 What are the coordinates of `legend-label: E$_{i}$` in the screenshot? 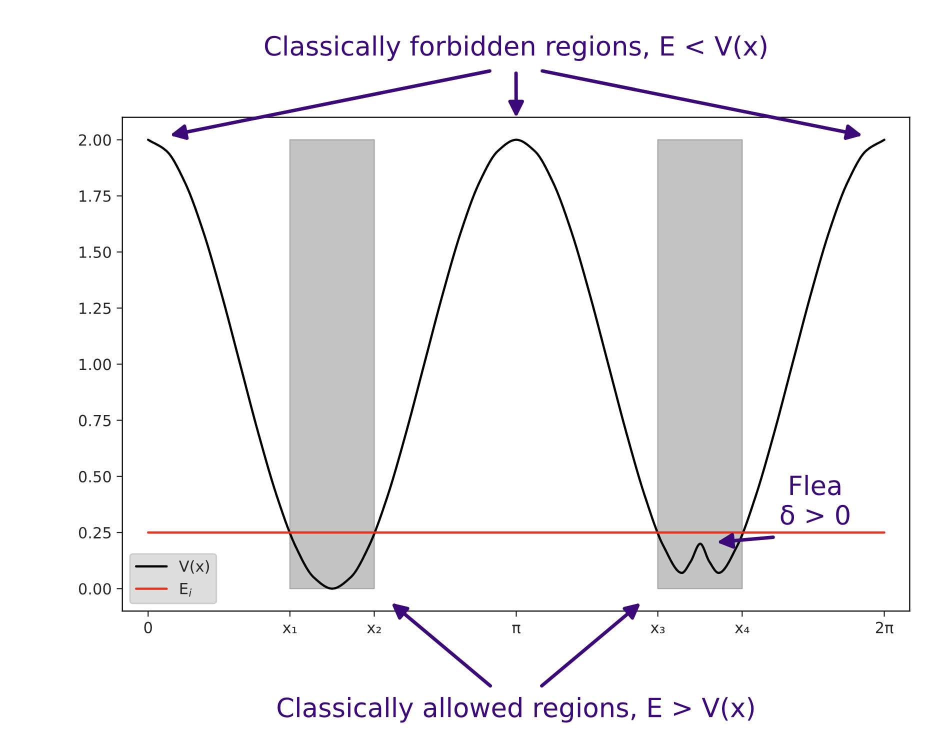 It's located at (186, 589).